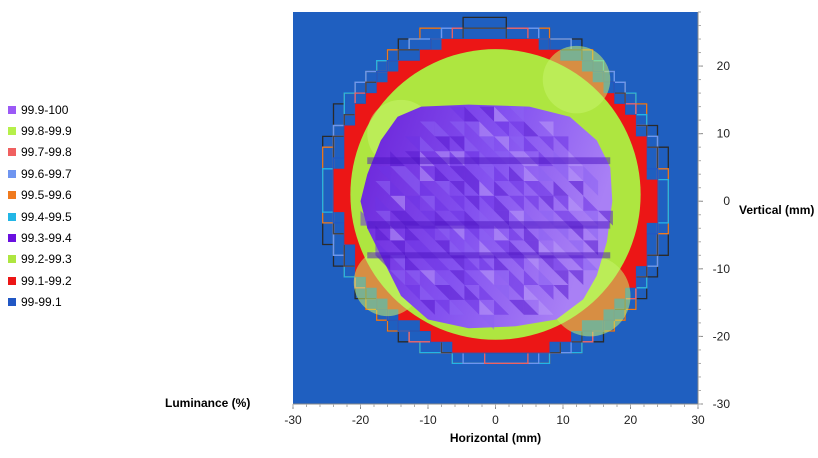 The height and width of the screenshot is (458, 818). Describe the element at coordinates (68, 259) in the screenshot. I see `legend-item: 99.2-99.3` at that location.